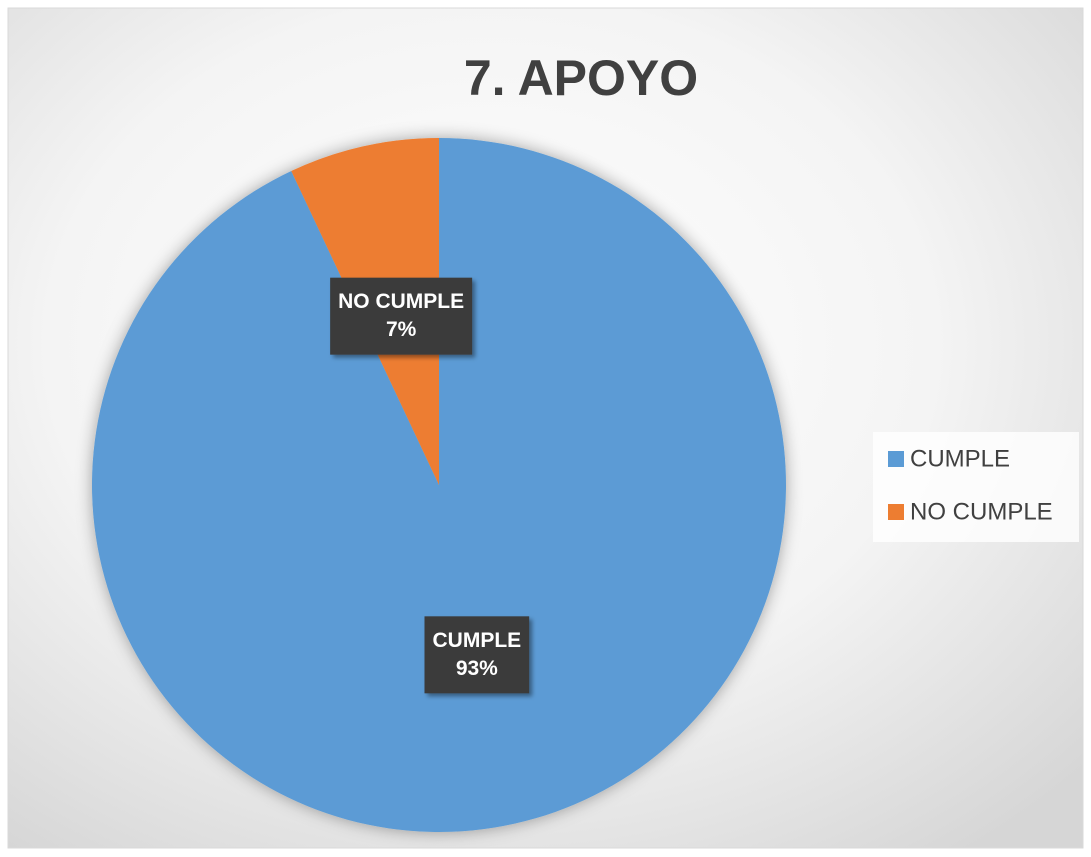 The height and width of the screenshot is (857, 1091). I want to click on legend-box, so click(976, 487).